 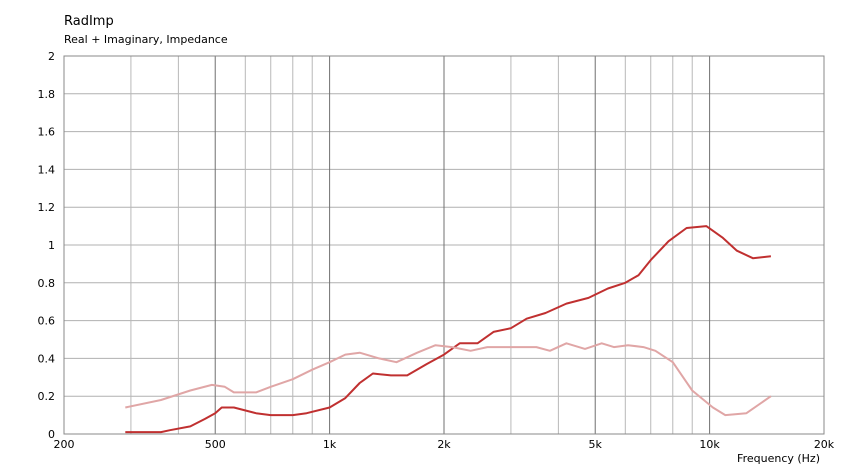 I want to click on y-tick-label: 0.6, so click(x=47, y=321).